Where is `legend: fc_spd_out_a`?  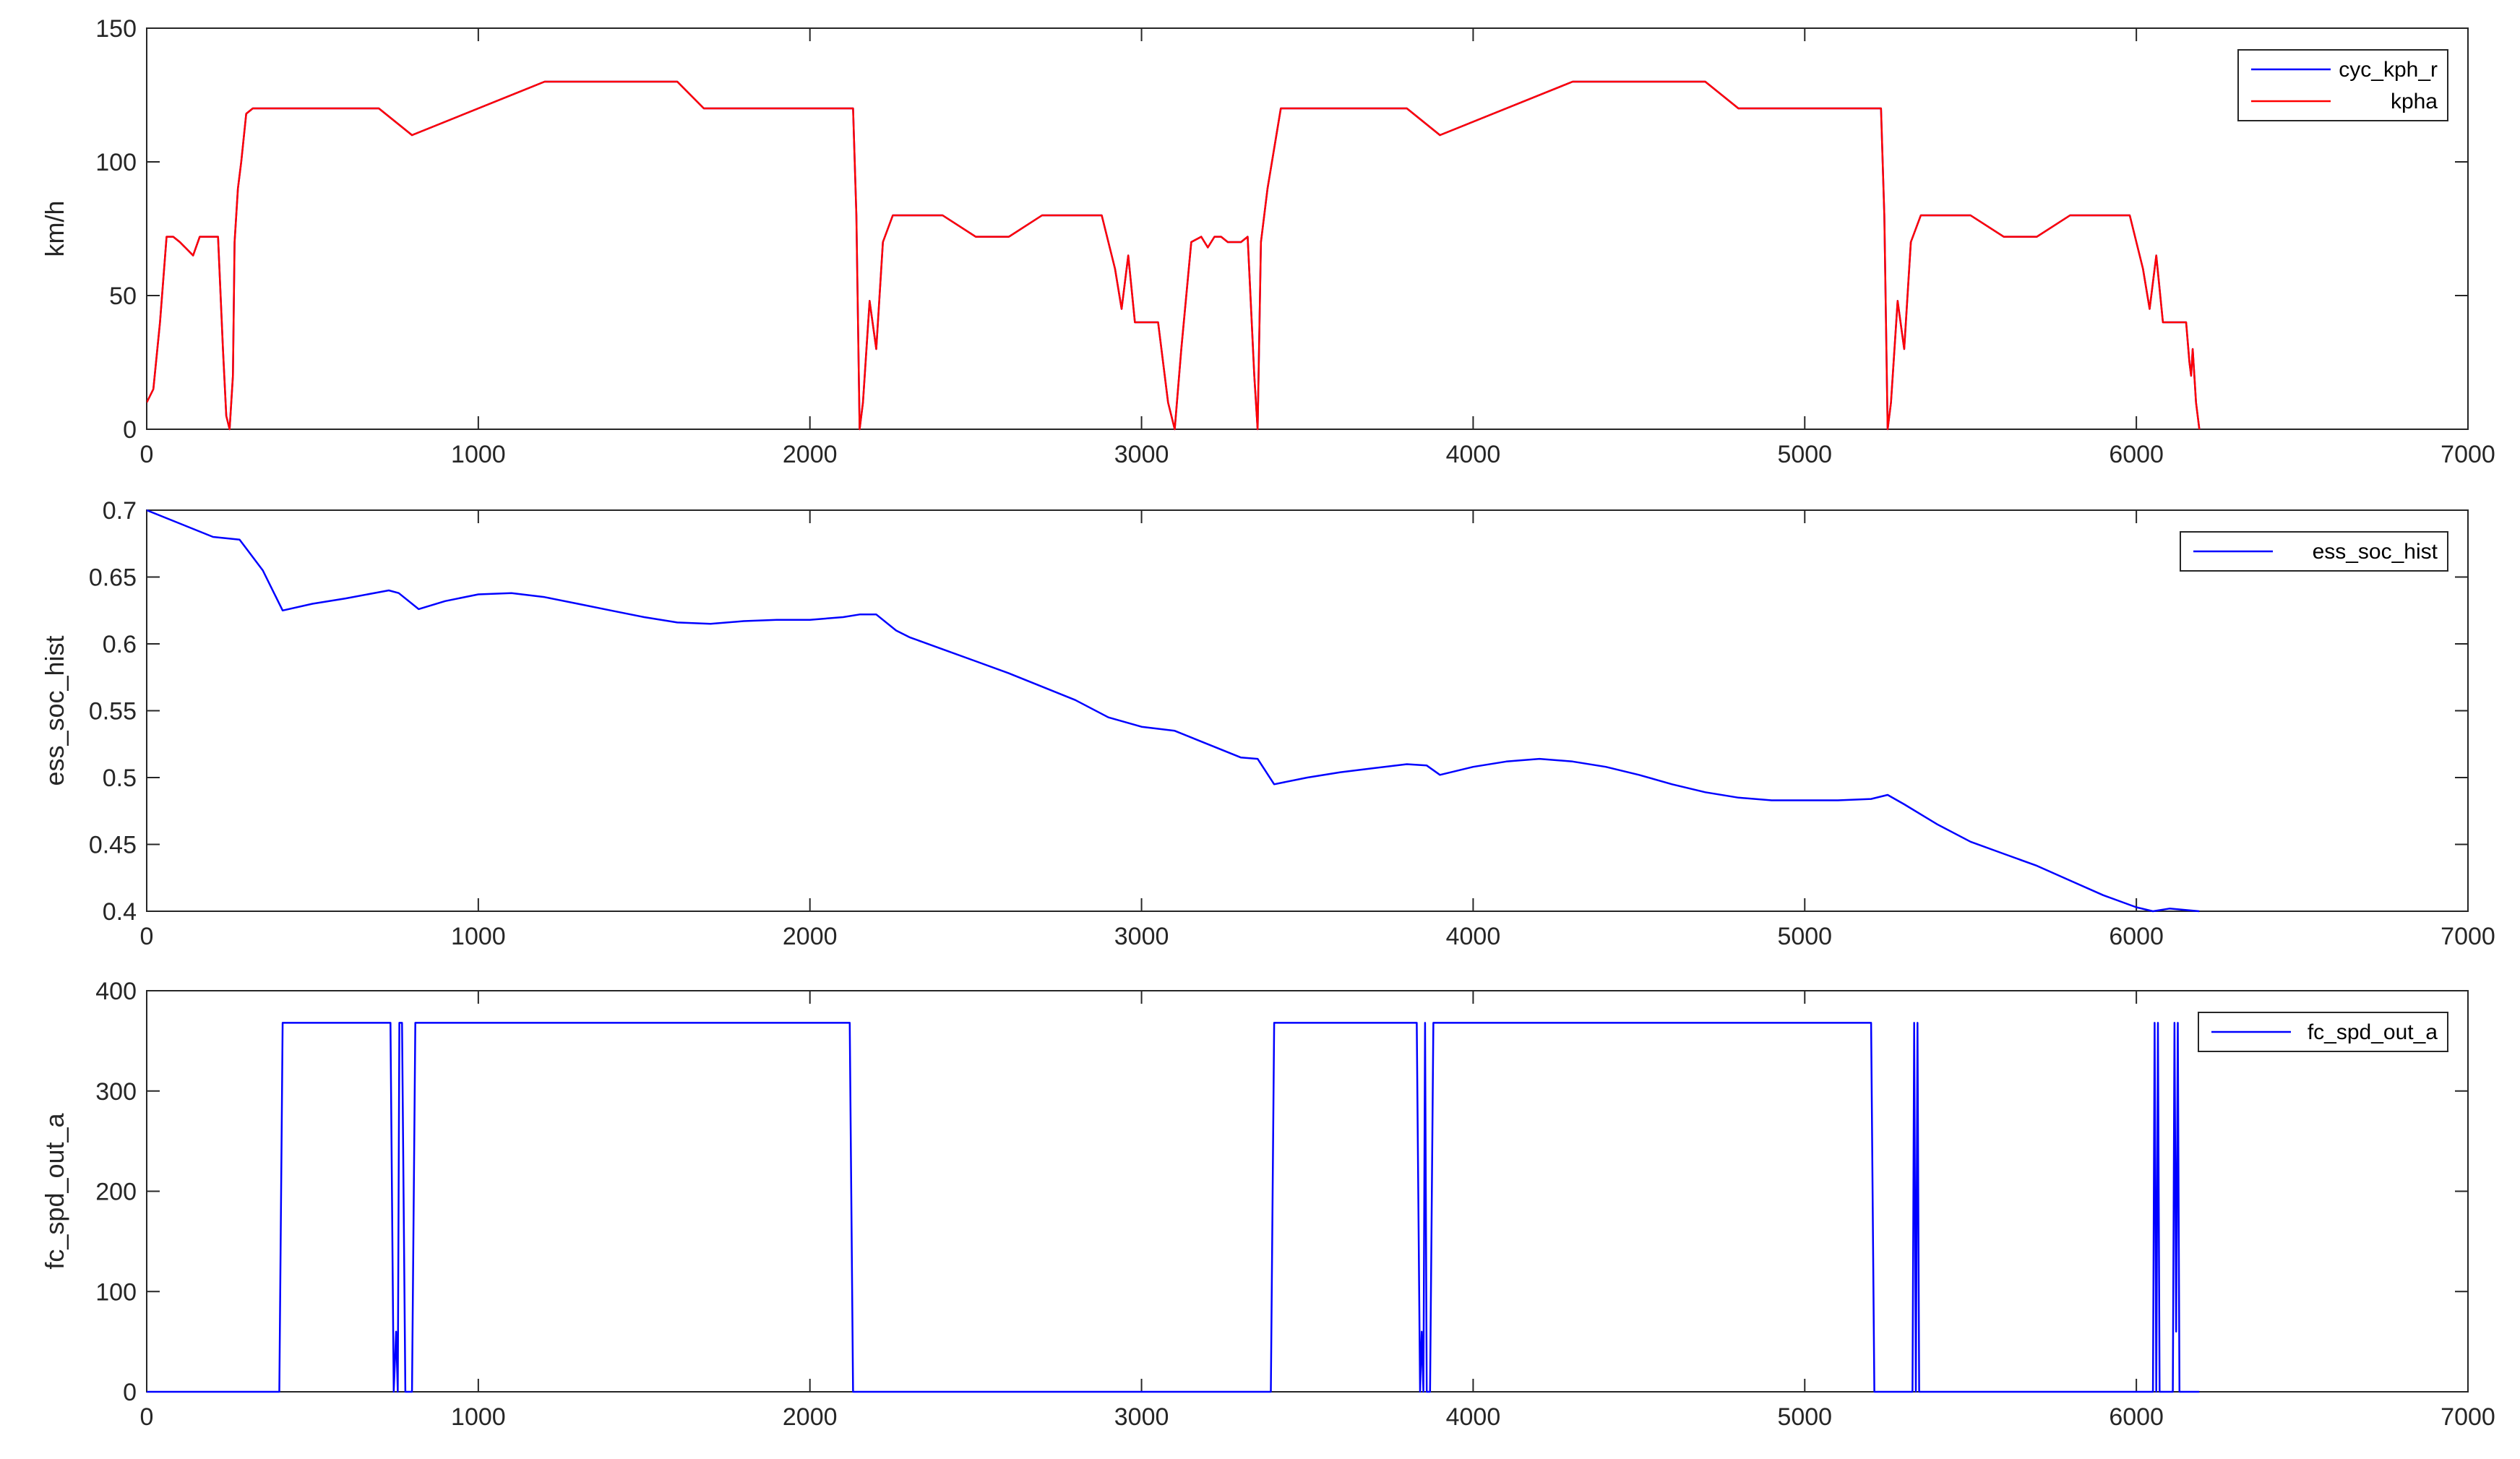
legend: fc_spd_out_a is located at coordinates (2323, 1032).